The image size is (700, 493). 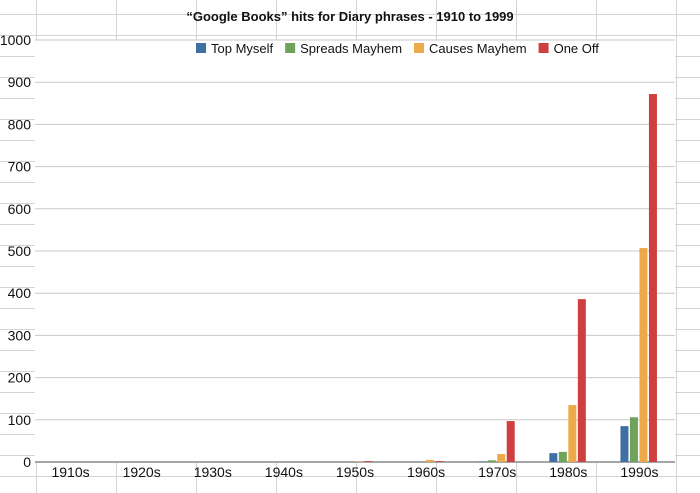 I want to click on y-tick-label: 1000, so click(x=15, y=40).